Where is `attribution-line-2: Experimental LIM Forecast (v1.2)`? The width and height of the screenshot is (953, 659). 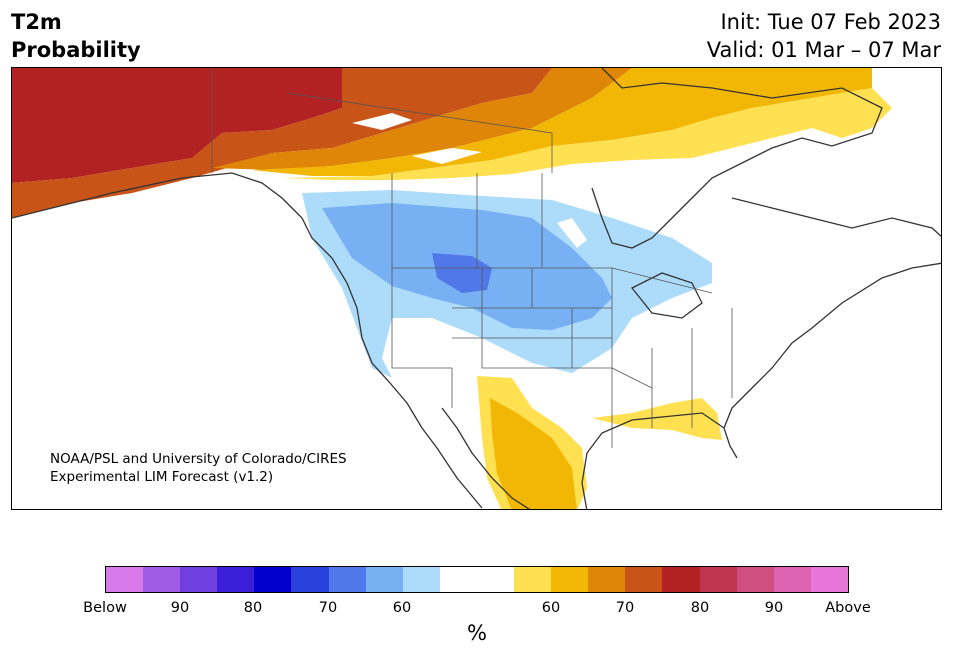 attribution-line-2: Experimental LIM Forecast (v1.2) is located at coordinates (162, 477).